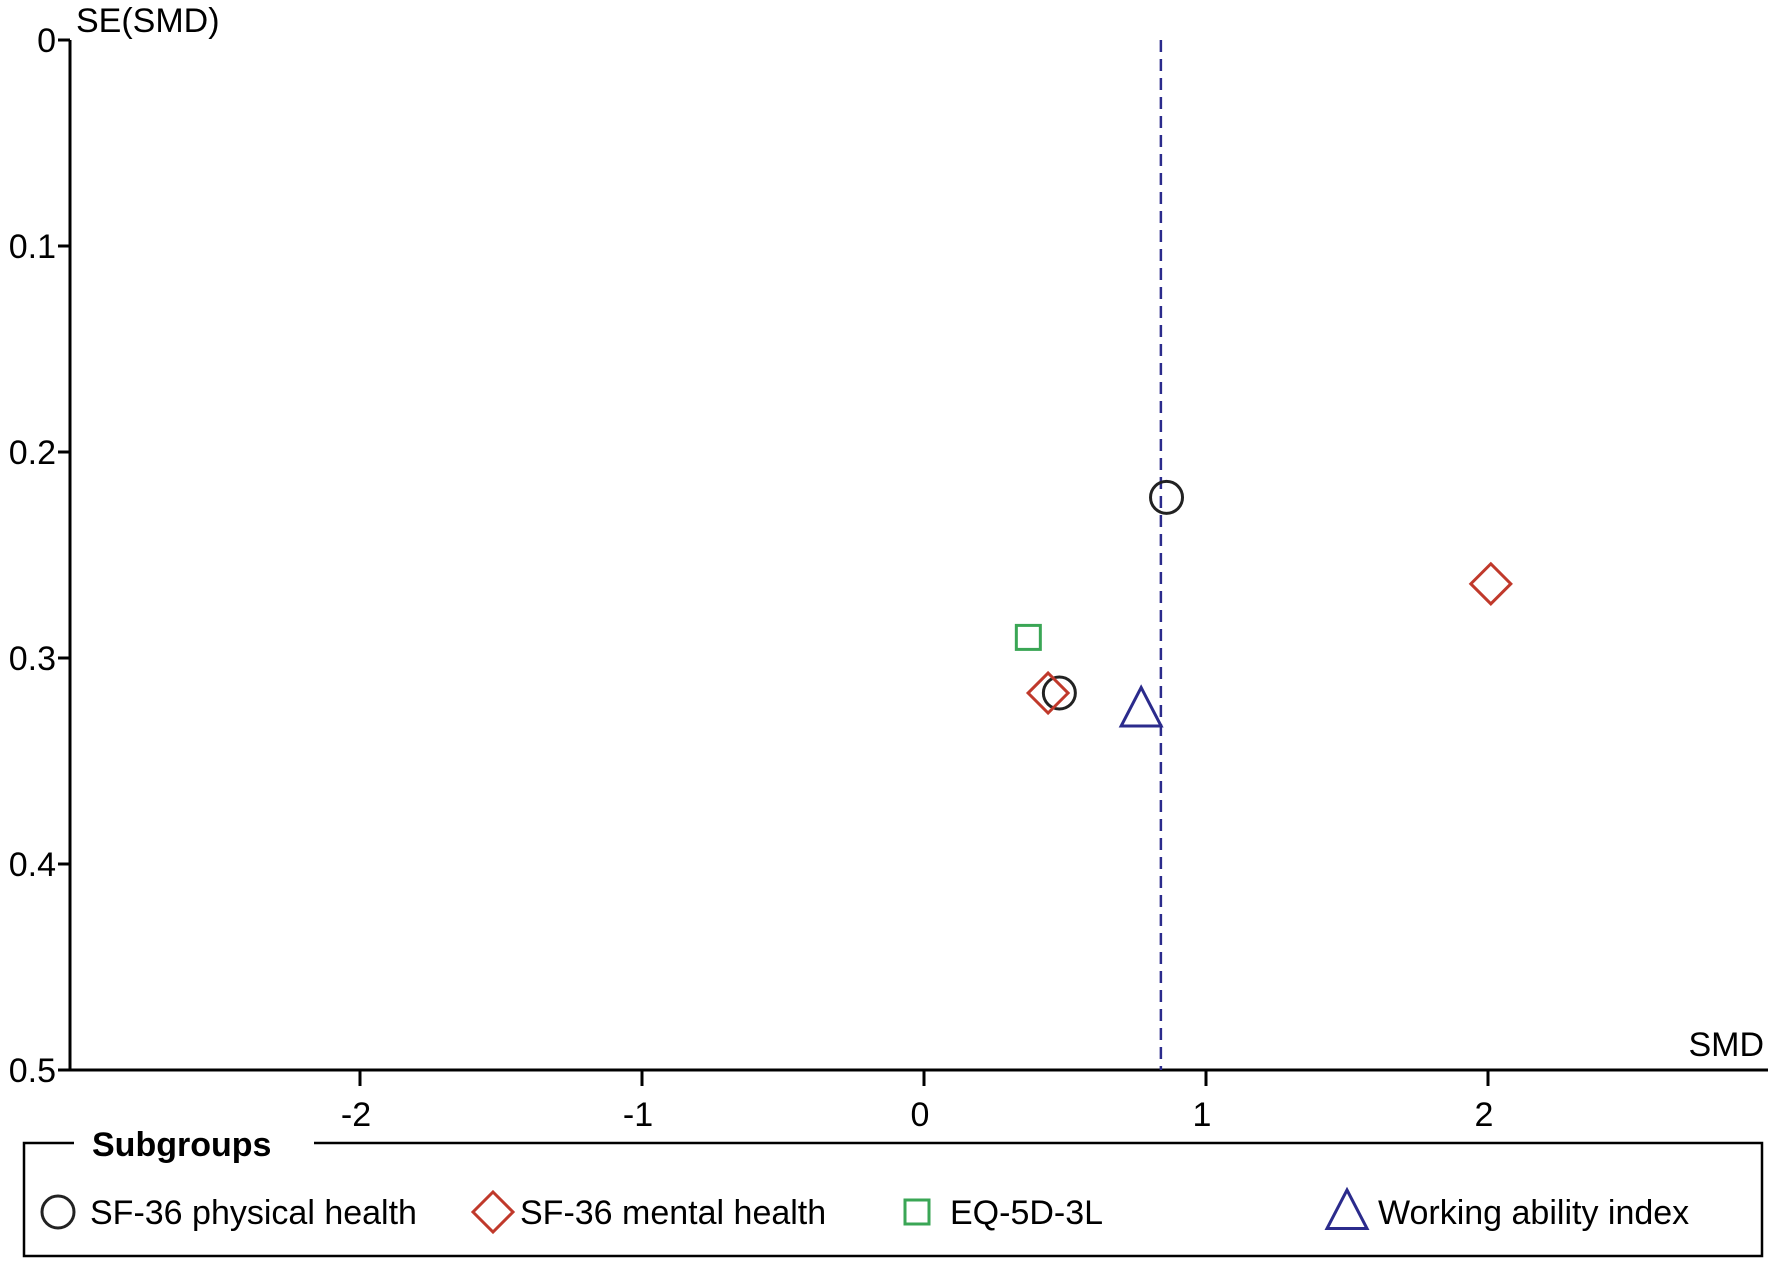 This screenshot has width=1772, height=1265. I want to click on data-points, so click(1263, 603).